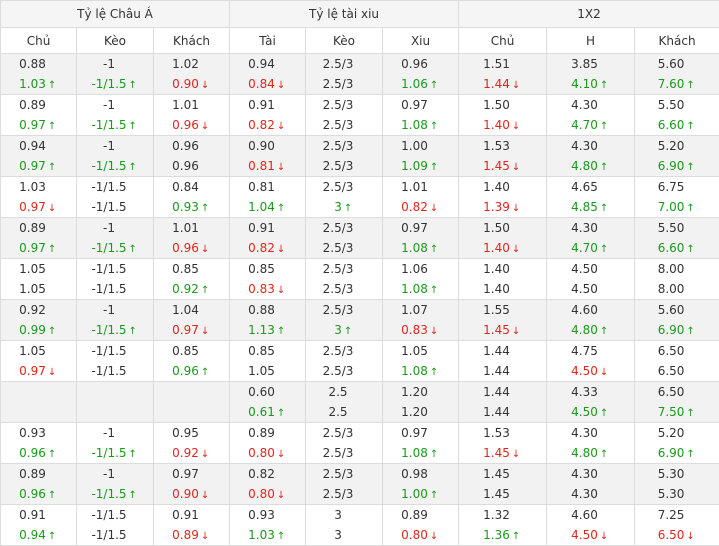  I want to click on opening-odds: 3, so click(344, 515).